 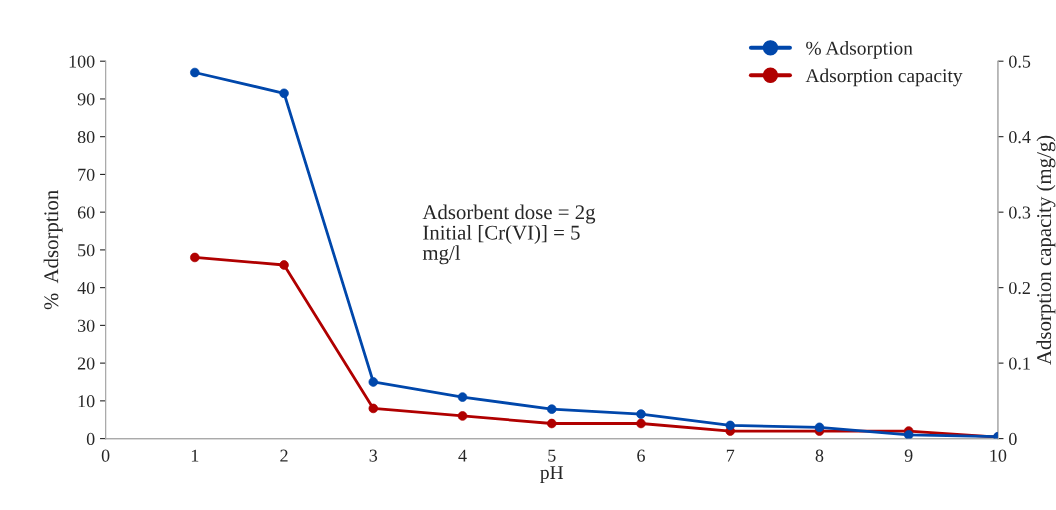 I want to click on y2-tick-label: 0, so click(x=1013, y=439).